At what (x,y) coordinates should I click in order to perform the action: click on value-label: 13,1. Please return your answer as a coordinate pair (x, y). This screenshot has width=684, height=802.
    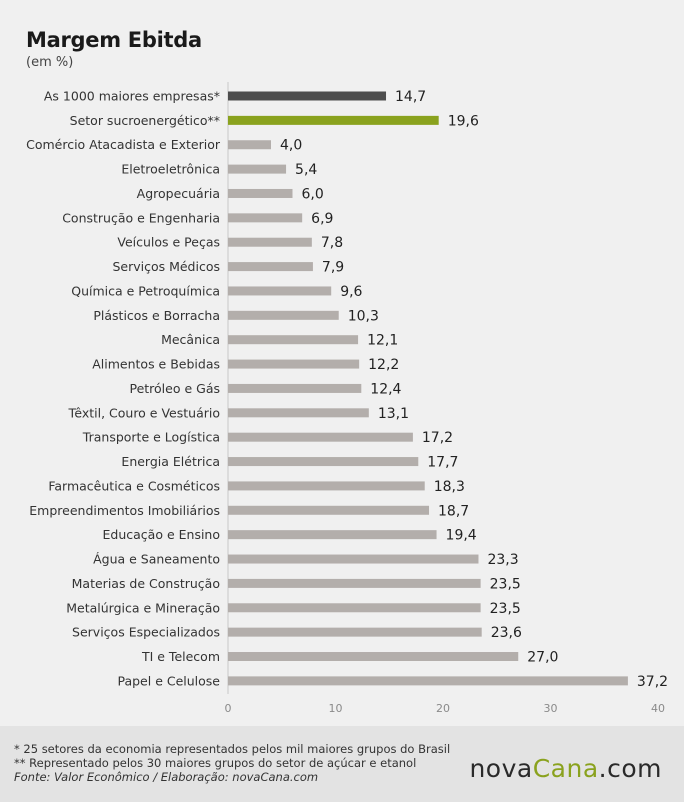
    Looking at the image, I should click on (393, 414).